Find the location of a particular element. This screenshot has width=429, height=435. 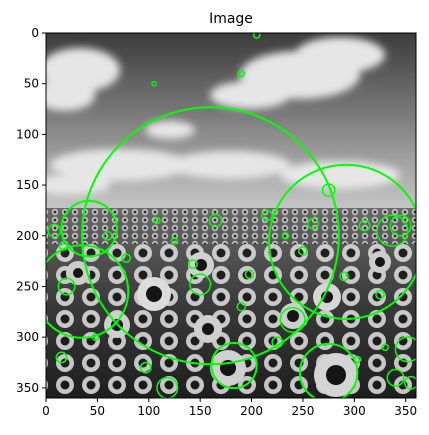

x-tick-label: 350 is located at coordinates (405, 411).